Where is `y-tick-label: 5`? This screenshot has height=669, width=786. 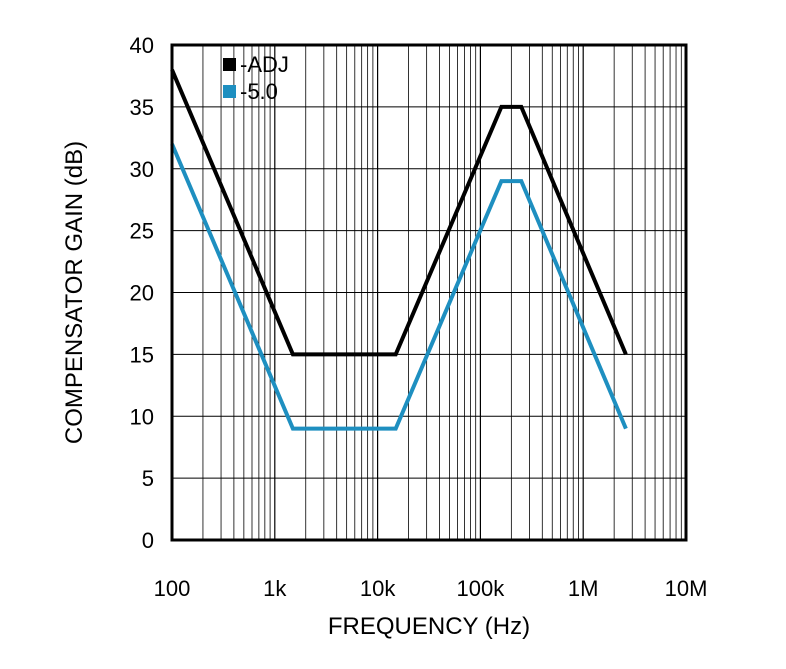 y-tick-label: 5 is located at coordinates (148, 478).